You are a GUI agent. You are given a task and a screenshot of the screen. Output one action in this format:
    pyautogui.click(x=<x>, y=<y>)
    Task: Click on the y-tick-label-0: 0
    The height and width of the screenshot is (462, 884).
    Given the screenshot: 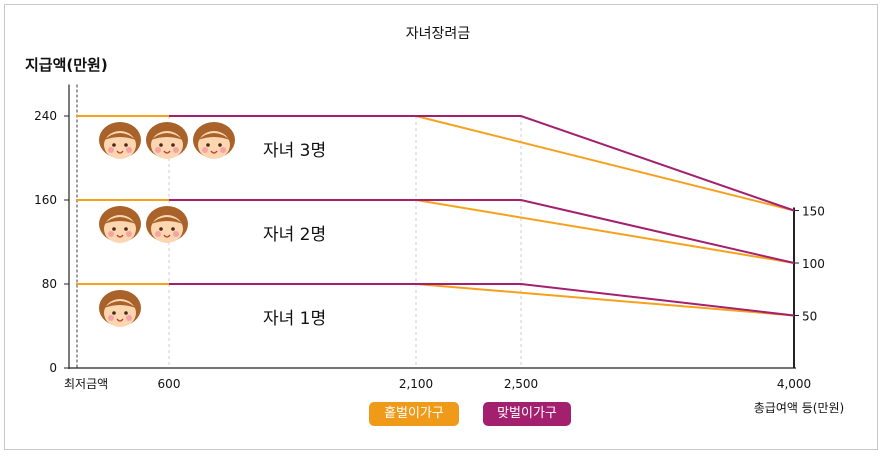 What is the action you would take?
    pyautogui.click(x=53, y=368)
    